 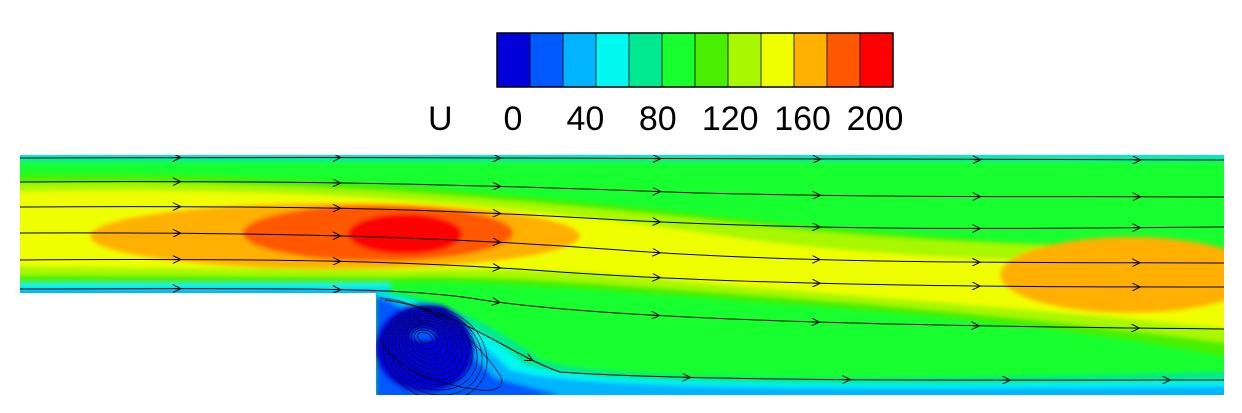 What do you see at coordinates (513, 119) in the screenshot?
I see `legend-tick-label: 0` at bounding box center [513, 119].